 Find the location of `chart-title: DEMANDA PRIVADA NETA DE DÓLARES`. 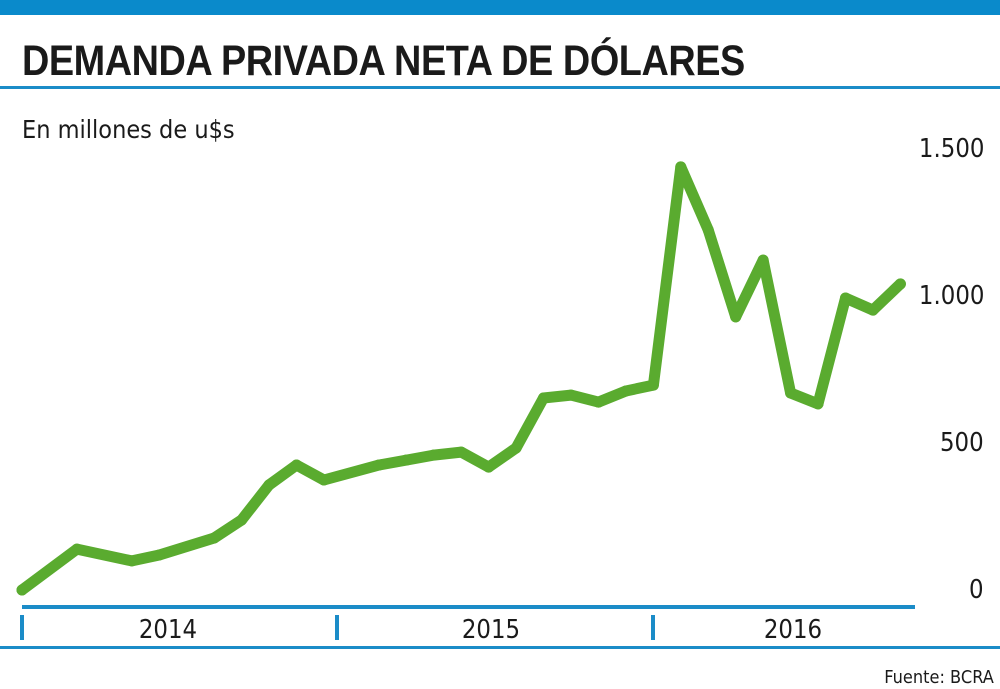

chart-title: DEMANDA PRIVADA NETA DE DÓLARES is located at coordinates (383, 61).